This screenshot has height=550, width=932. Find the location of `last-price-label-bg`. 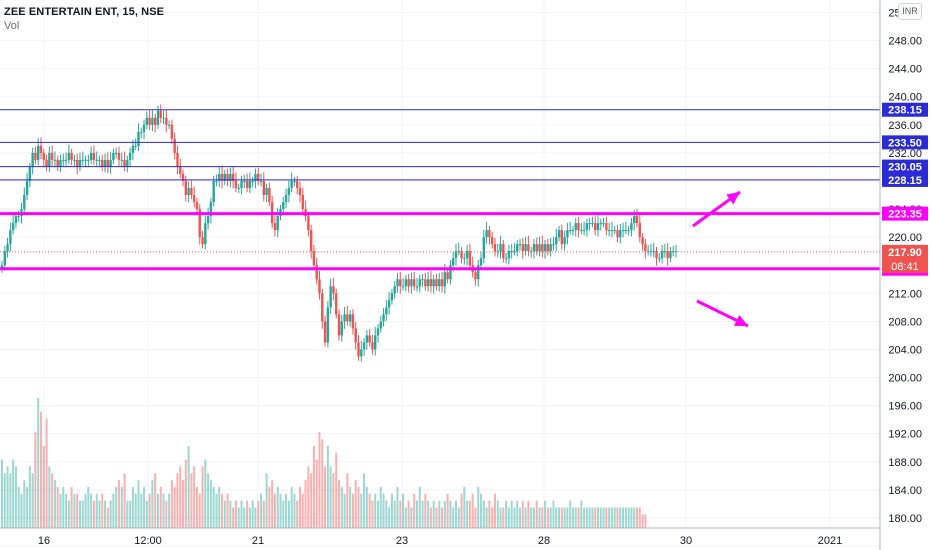

last-price-label-bg is located at coordinates (905, 258).